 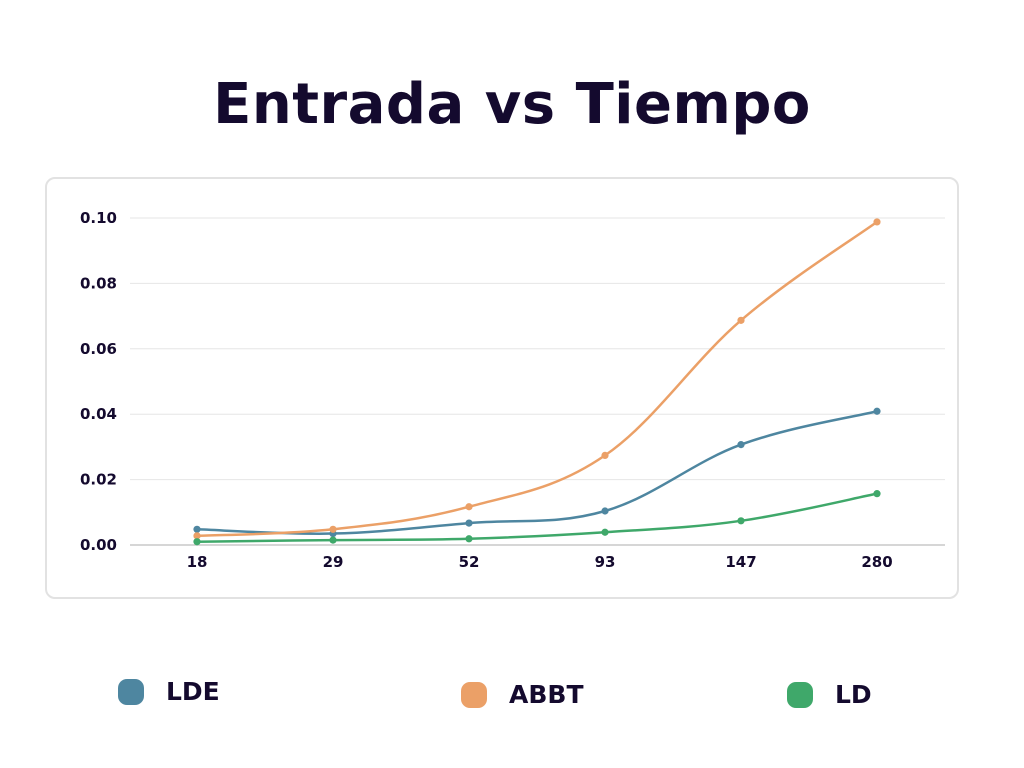 What do you see at coordinates (512, 104) in the screenshot?
I see `chart-title: Entrada vs Tiempo` at bounding box center [512, 104].